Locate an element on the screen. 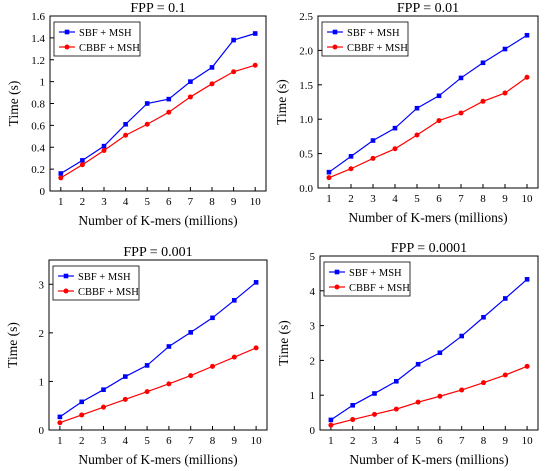  x-tick-label: 10 is located at coordinates (257, 441).